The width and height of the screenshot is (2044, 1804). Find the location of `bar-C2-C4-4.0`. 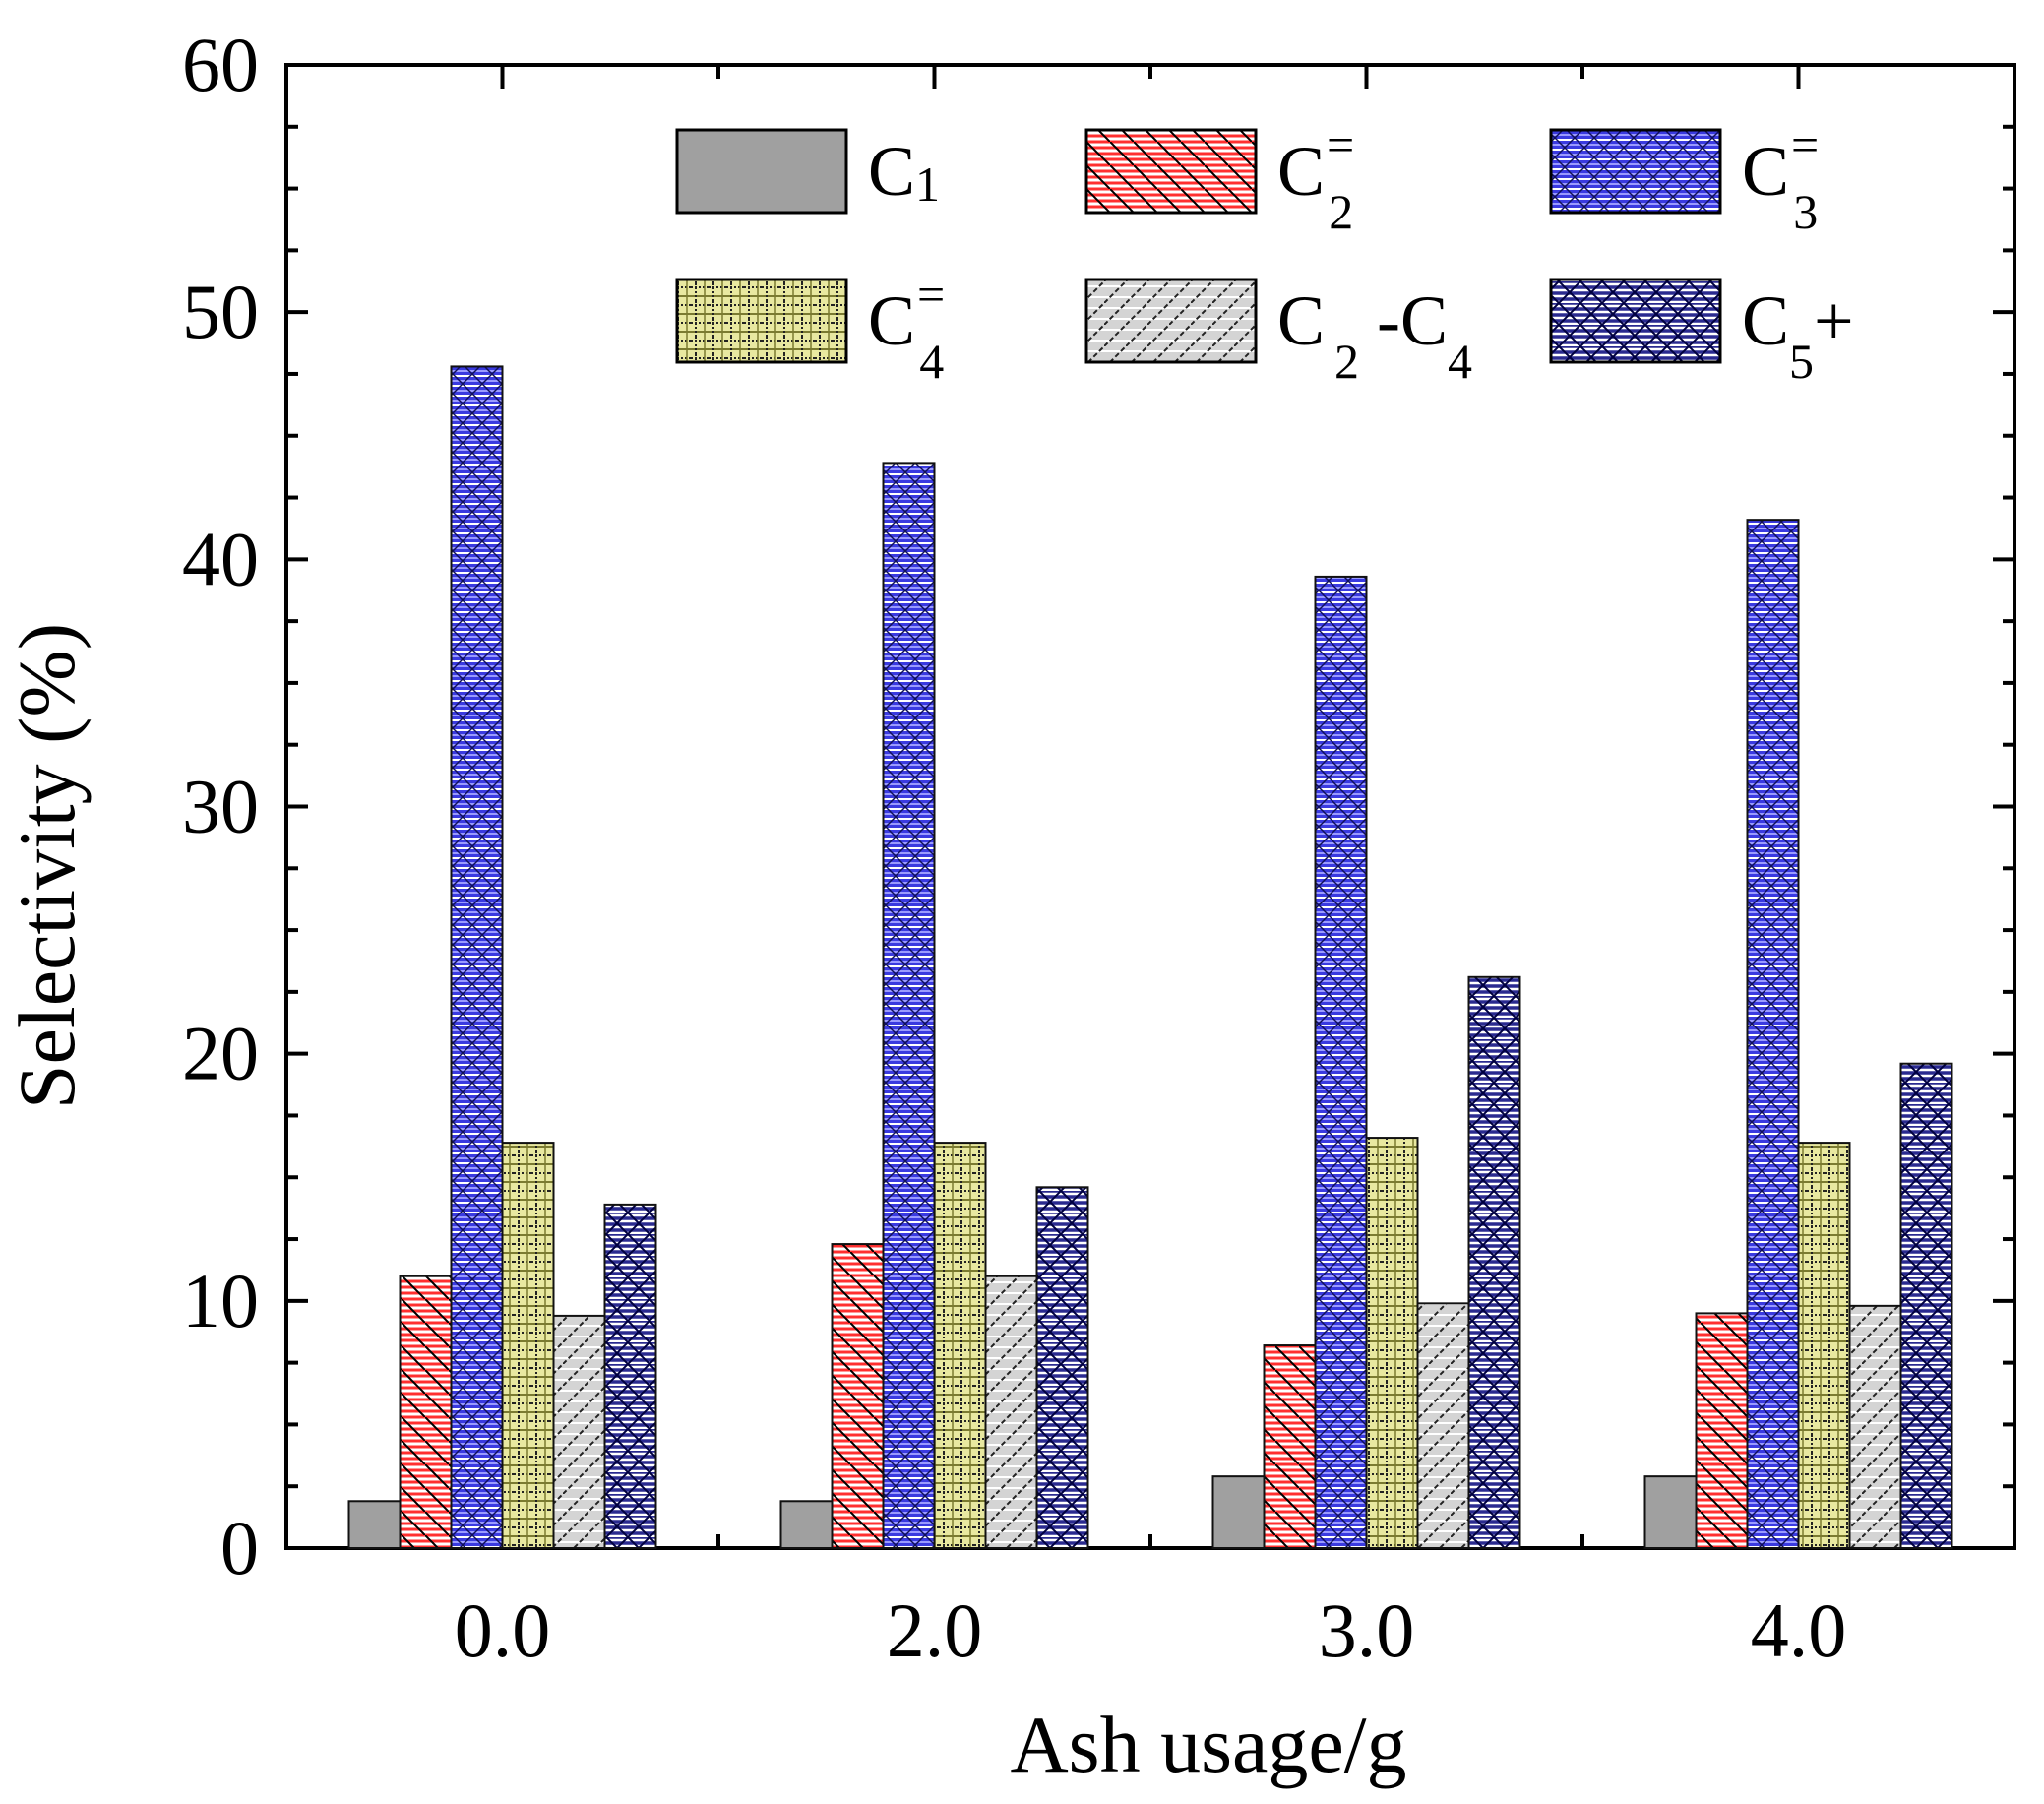

bar-C2-C4-4.0 is located at coordinates (1875, 1427).